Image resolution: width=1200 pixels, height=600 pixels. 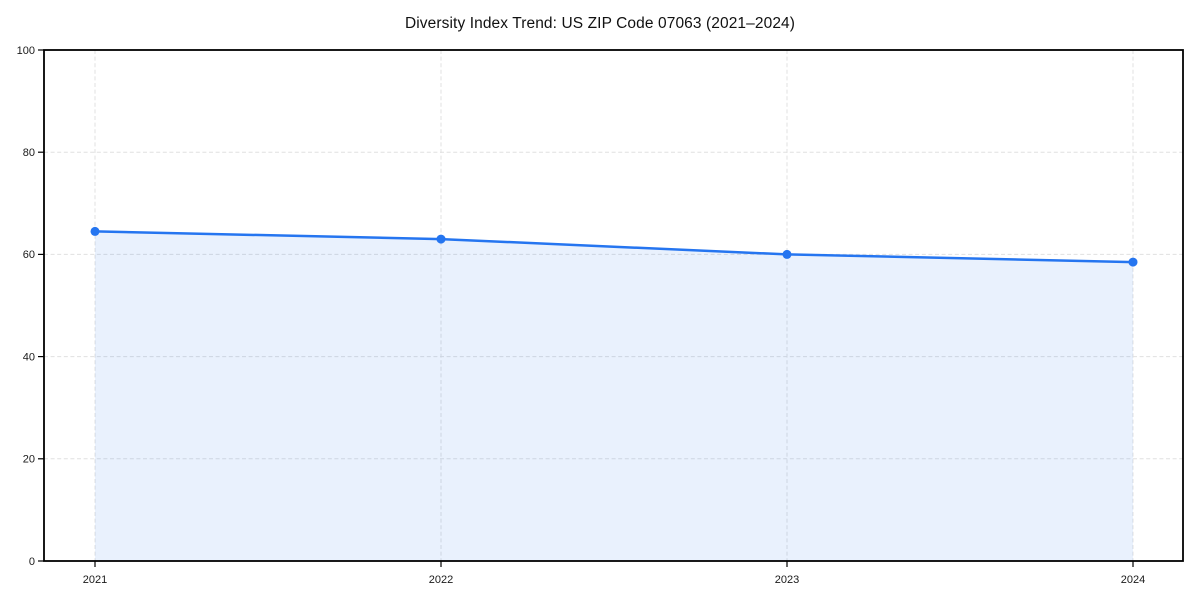 I want to click on x-tick-label: 2021, so click(x=95, y=580).